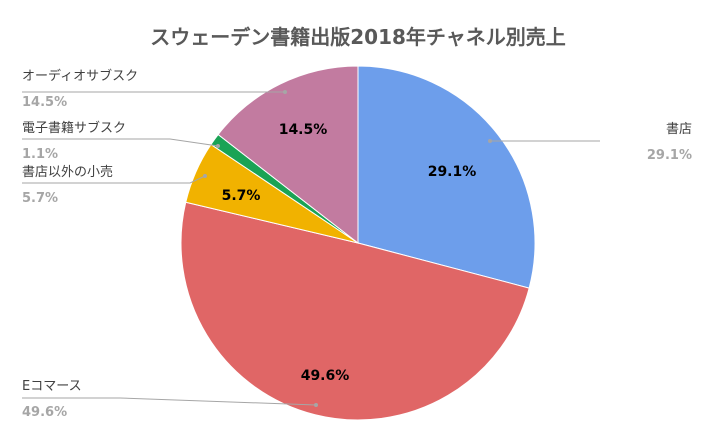 The height and width of the screenshot is (443, 716). Describe the element at coordinates (44, 102) in the screenshot. I see `slice-percent-label: 14.5%` at that location.